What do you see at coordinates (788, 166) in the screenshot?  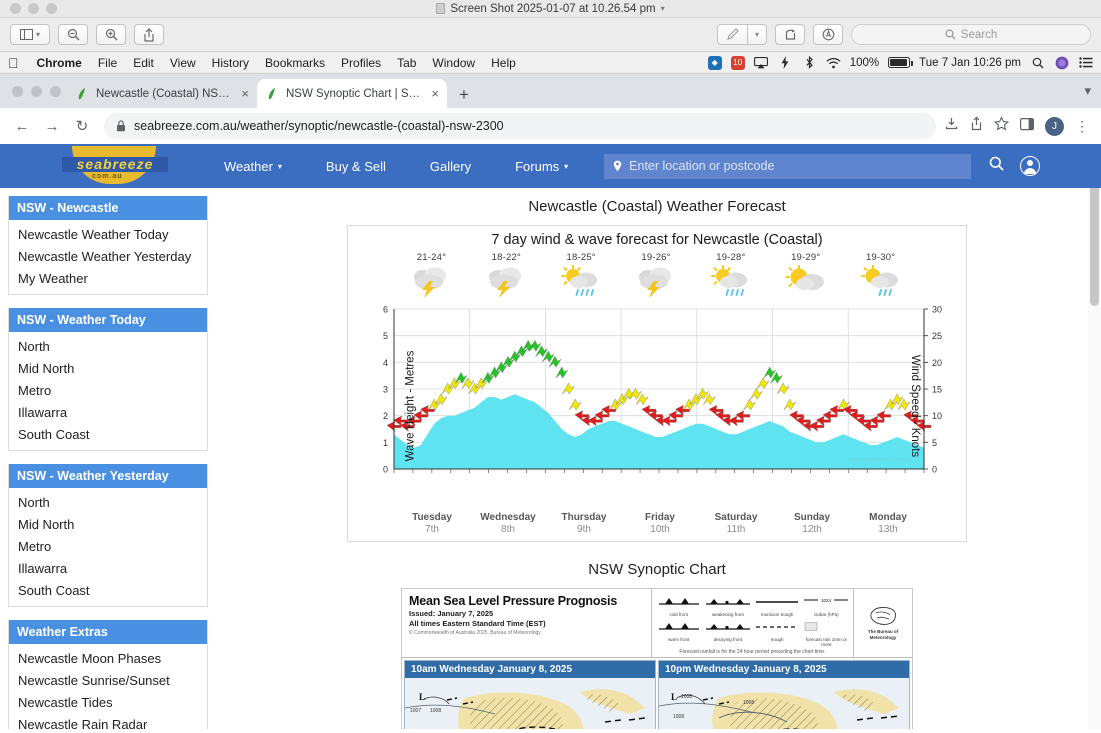 I see `location-search-input: Enter location or postcode` at bounding box center [788, 166].